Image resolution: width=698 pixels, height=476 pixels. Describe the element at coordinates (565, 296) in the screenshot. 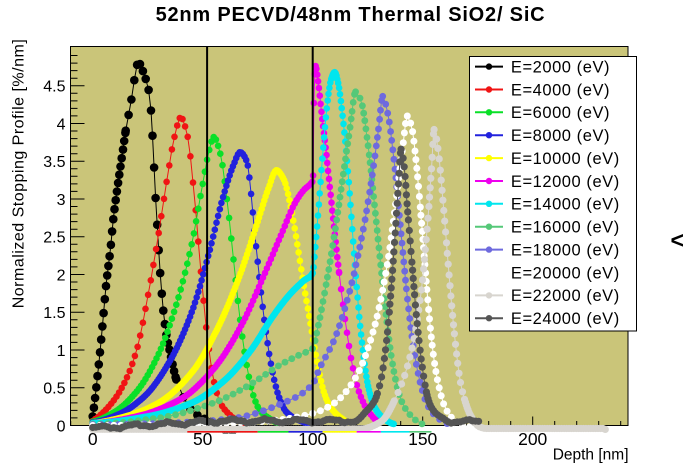

I see `svg-text: E=22000 (eV)` at that location.